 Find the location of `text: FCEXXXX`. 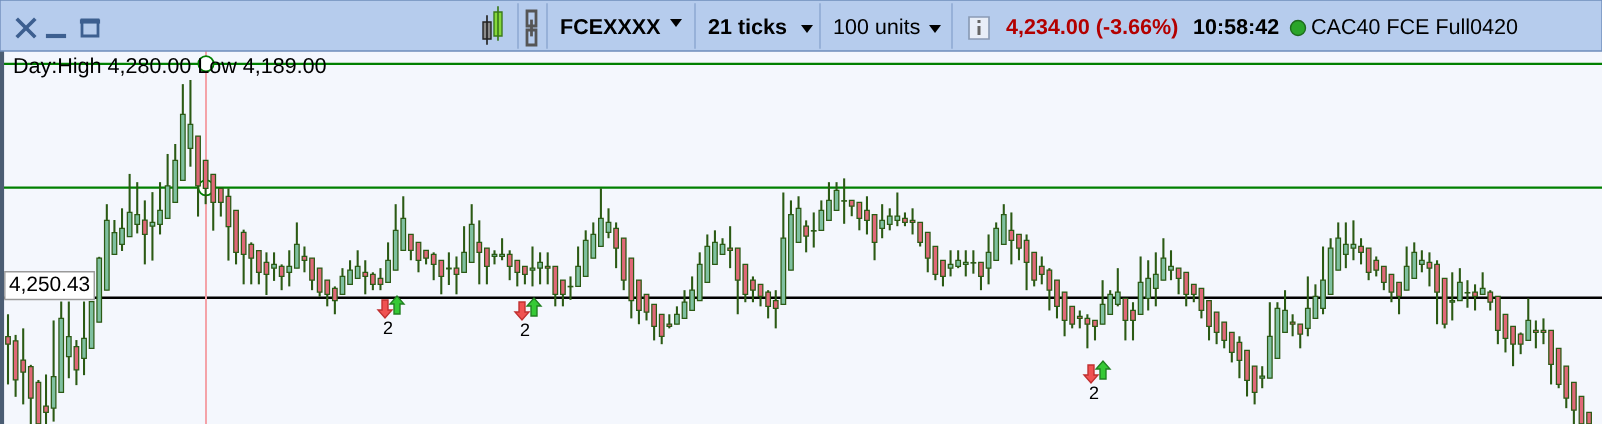

text: FCEXXXX is located at coordinates (611, 26).